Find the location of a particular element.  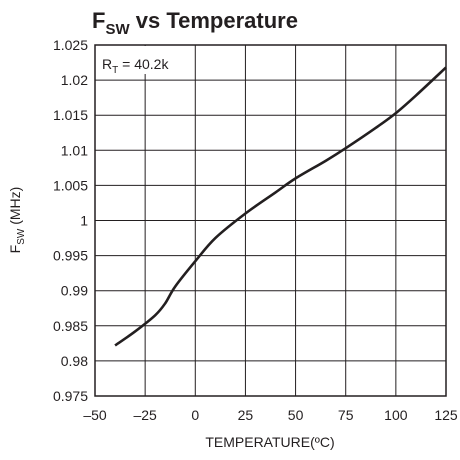

y-tick-label: 0.99 is located at coordinates (74, 291).